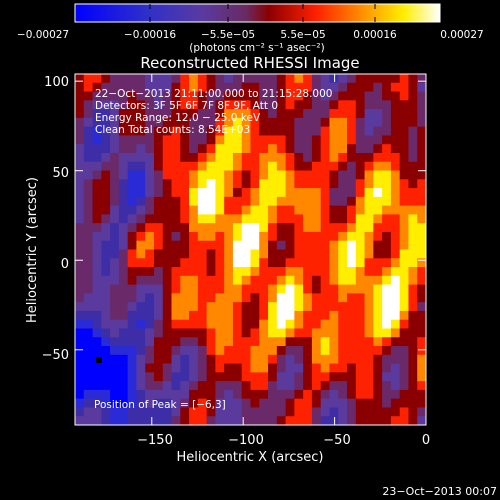  What do you see at coordinates (246, 440) in the screenshot?
I see `x-tick-label: −100` at bounding box center [246, 440].